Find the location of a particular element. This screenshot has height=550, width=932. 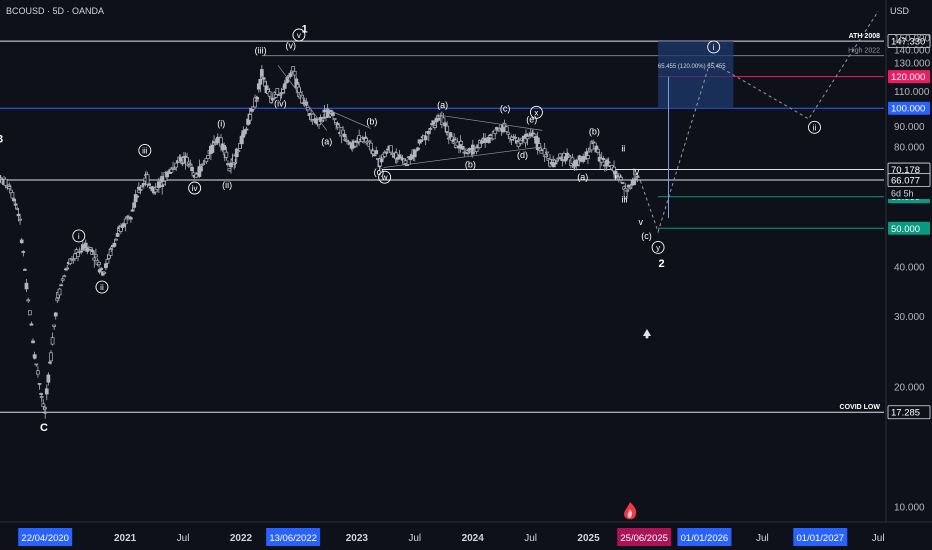

date-tag is located at coordinates (820, 537).